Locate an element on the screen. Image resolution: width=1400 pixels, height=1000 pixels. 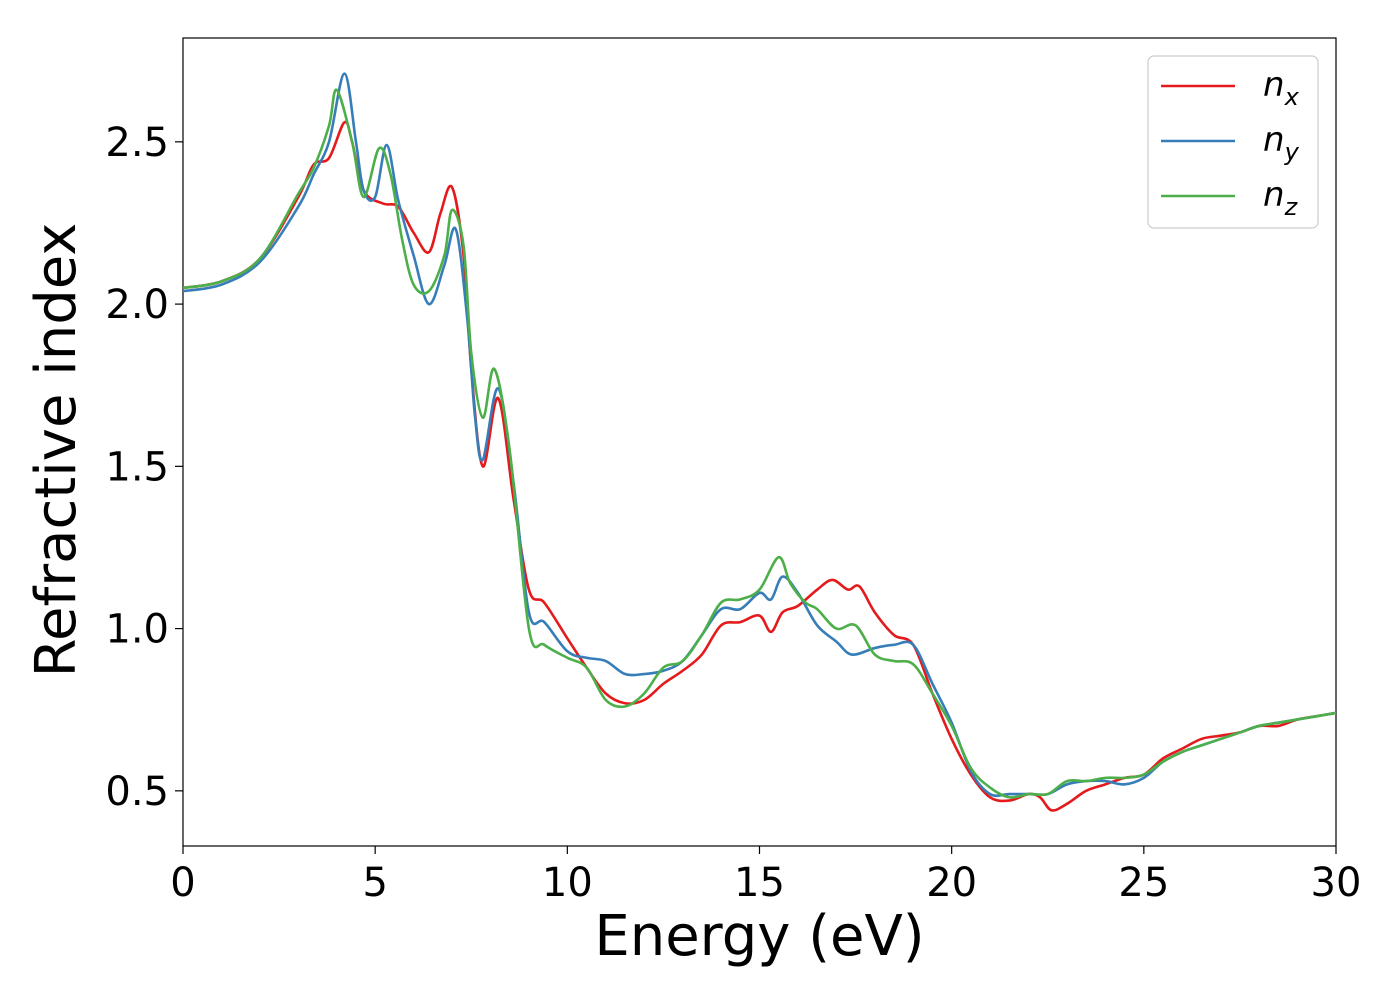
legend-label-z: nz is located at coordinates (1281, 198).